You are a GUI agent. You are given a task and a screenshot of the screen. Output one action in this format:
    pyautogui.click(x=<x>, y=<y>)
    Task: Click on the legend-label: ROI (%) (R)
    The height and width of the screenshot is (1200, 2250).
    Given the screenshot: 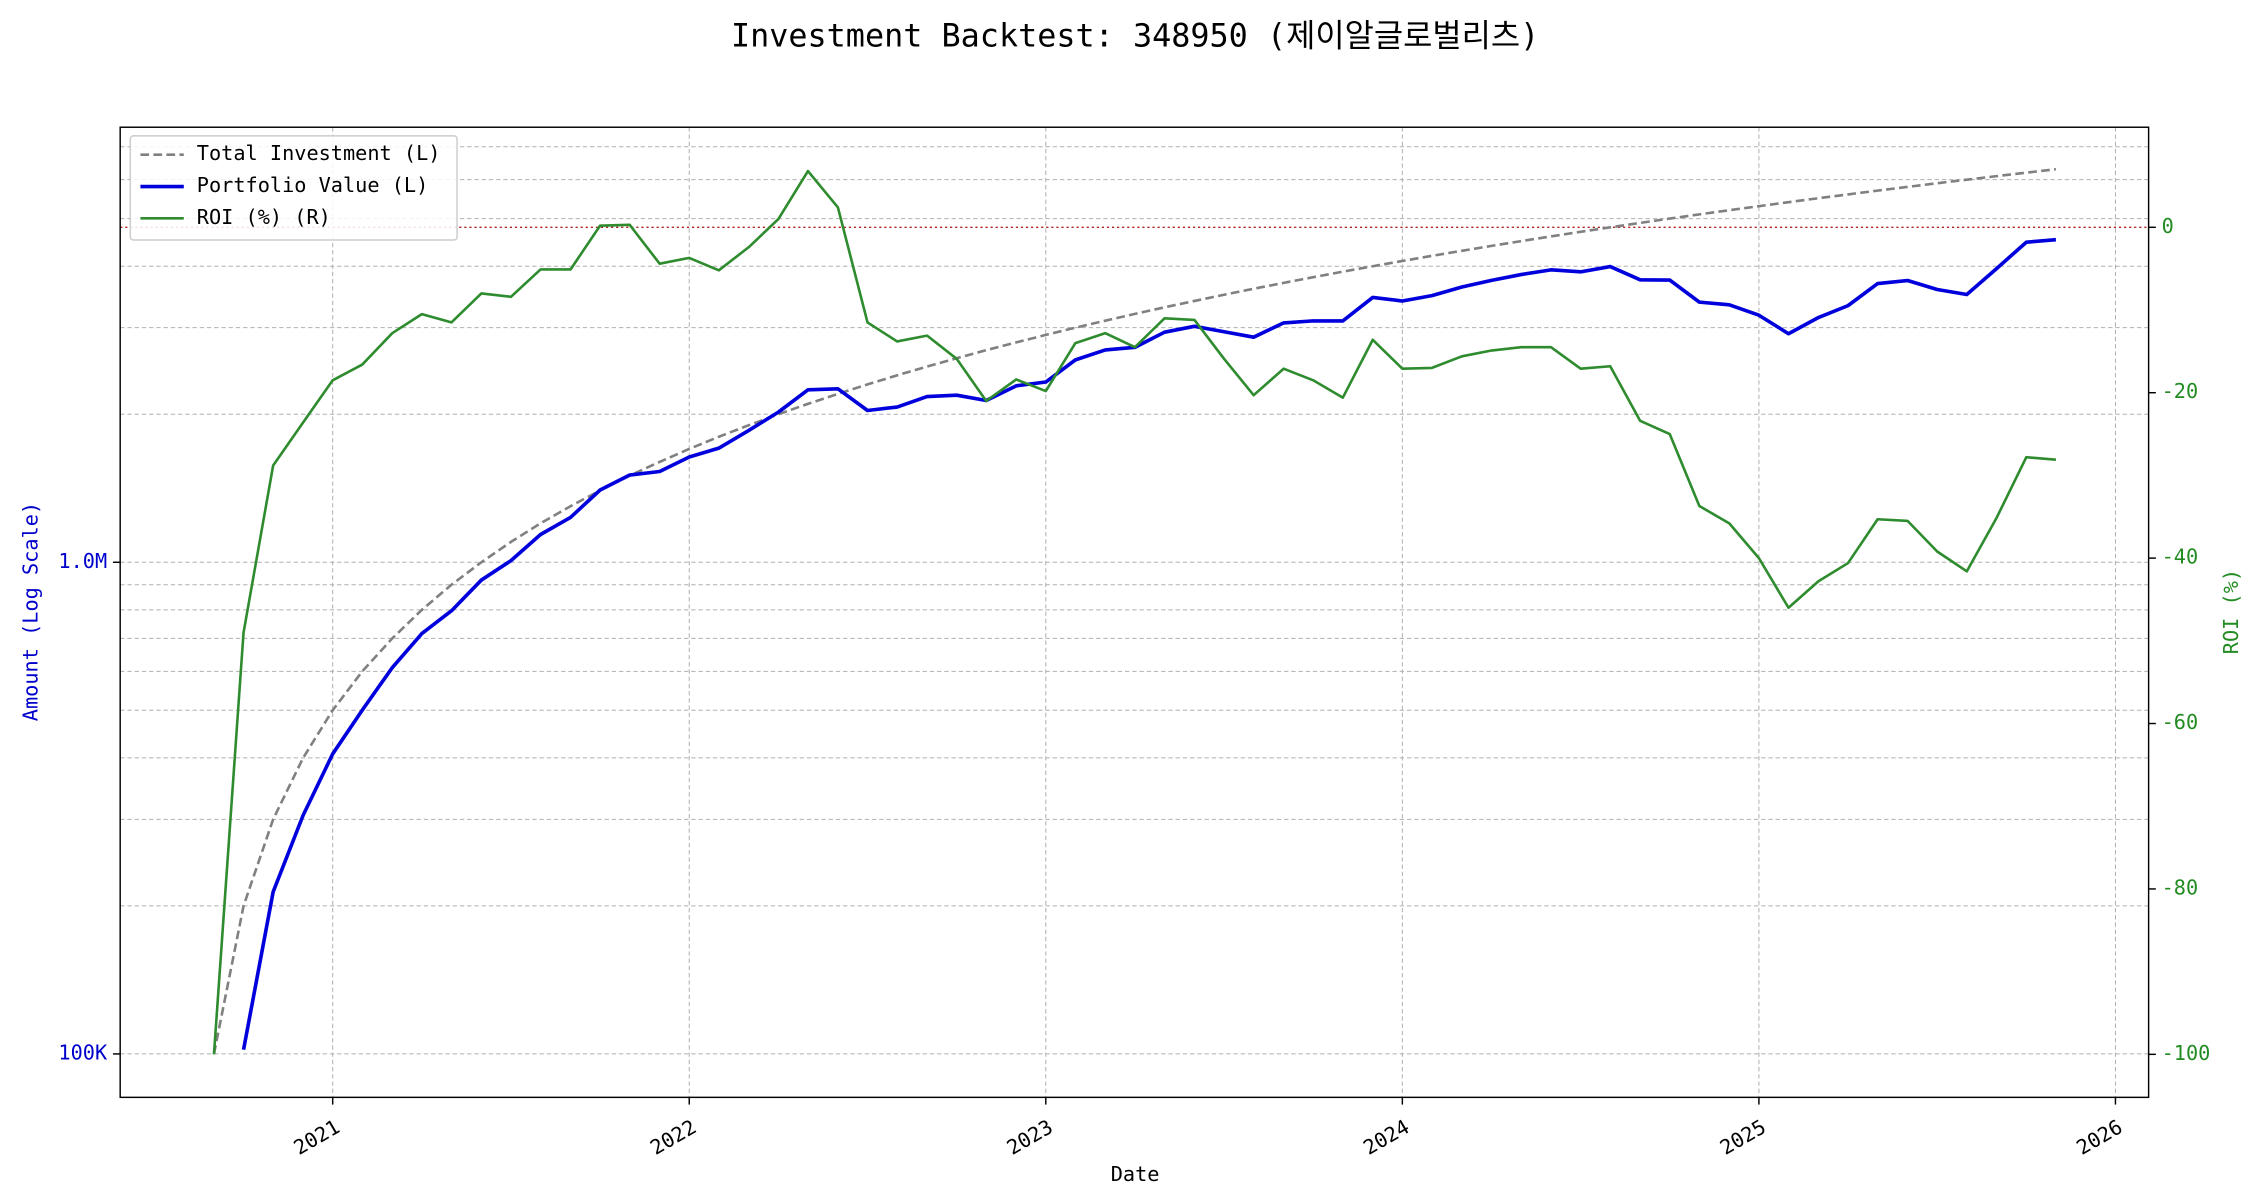 What is the action you would take?
    pyautogui.click(x=264, y=217)
    